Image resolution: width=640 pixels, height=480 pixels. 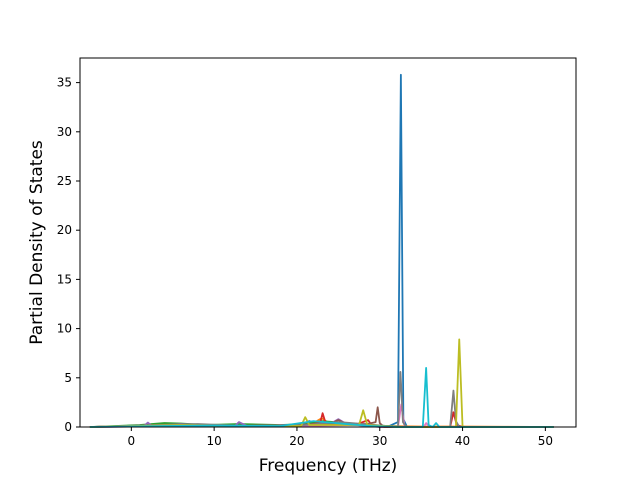 I want to click on x-tick-label: 0, so click(x=132, y=441).